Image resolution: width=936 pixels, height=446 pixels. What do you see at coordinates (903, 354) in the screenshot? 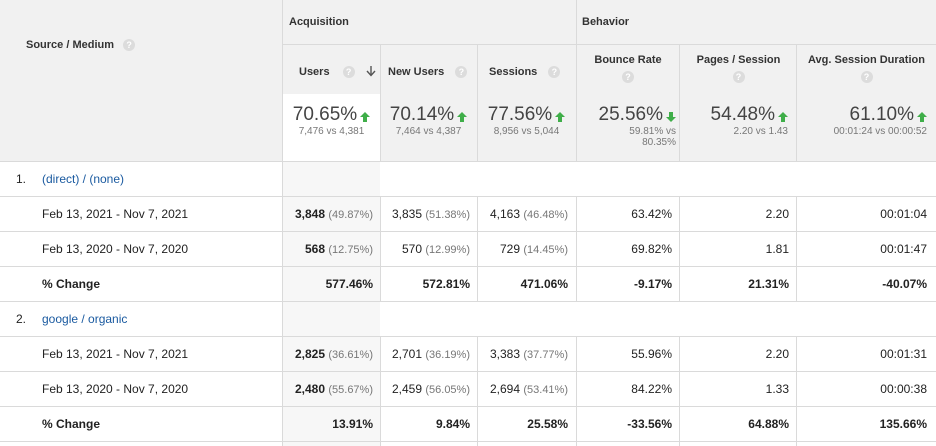
I see `duration-cell: 00:01:31` at bounding box center [903, 354].